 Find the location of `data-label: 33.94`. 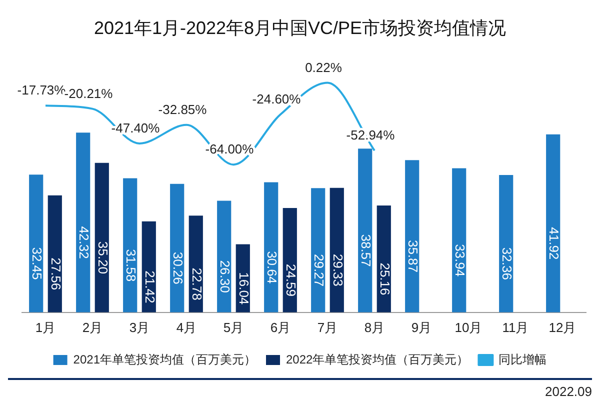

data-label: 33.94 is located at coordinates (460, 260).